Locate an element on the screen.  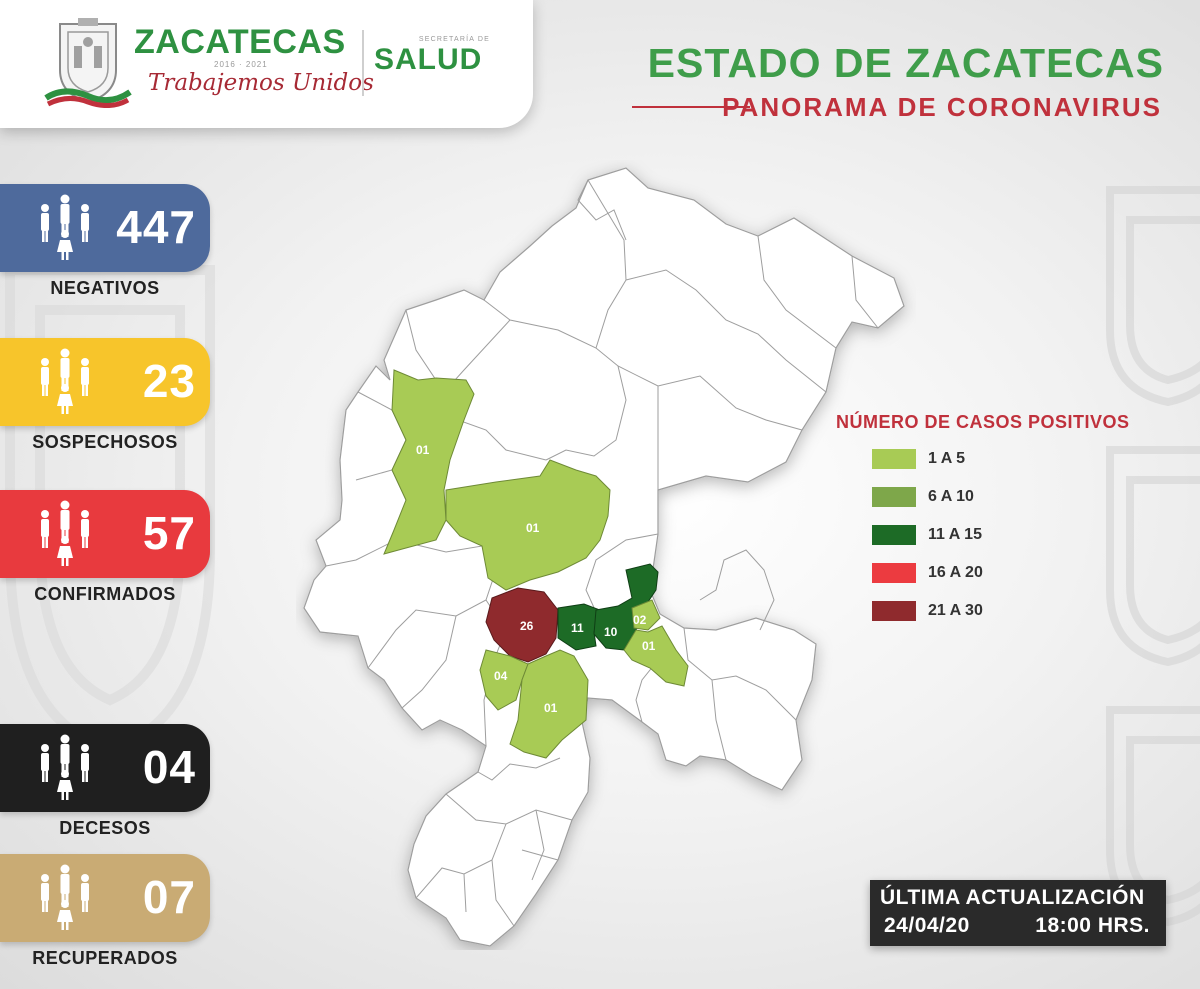
last-update-date: 24/04/20 is located at coordinates (927, 925).